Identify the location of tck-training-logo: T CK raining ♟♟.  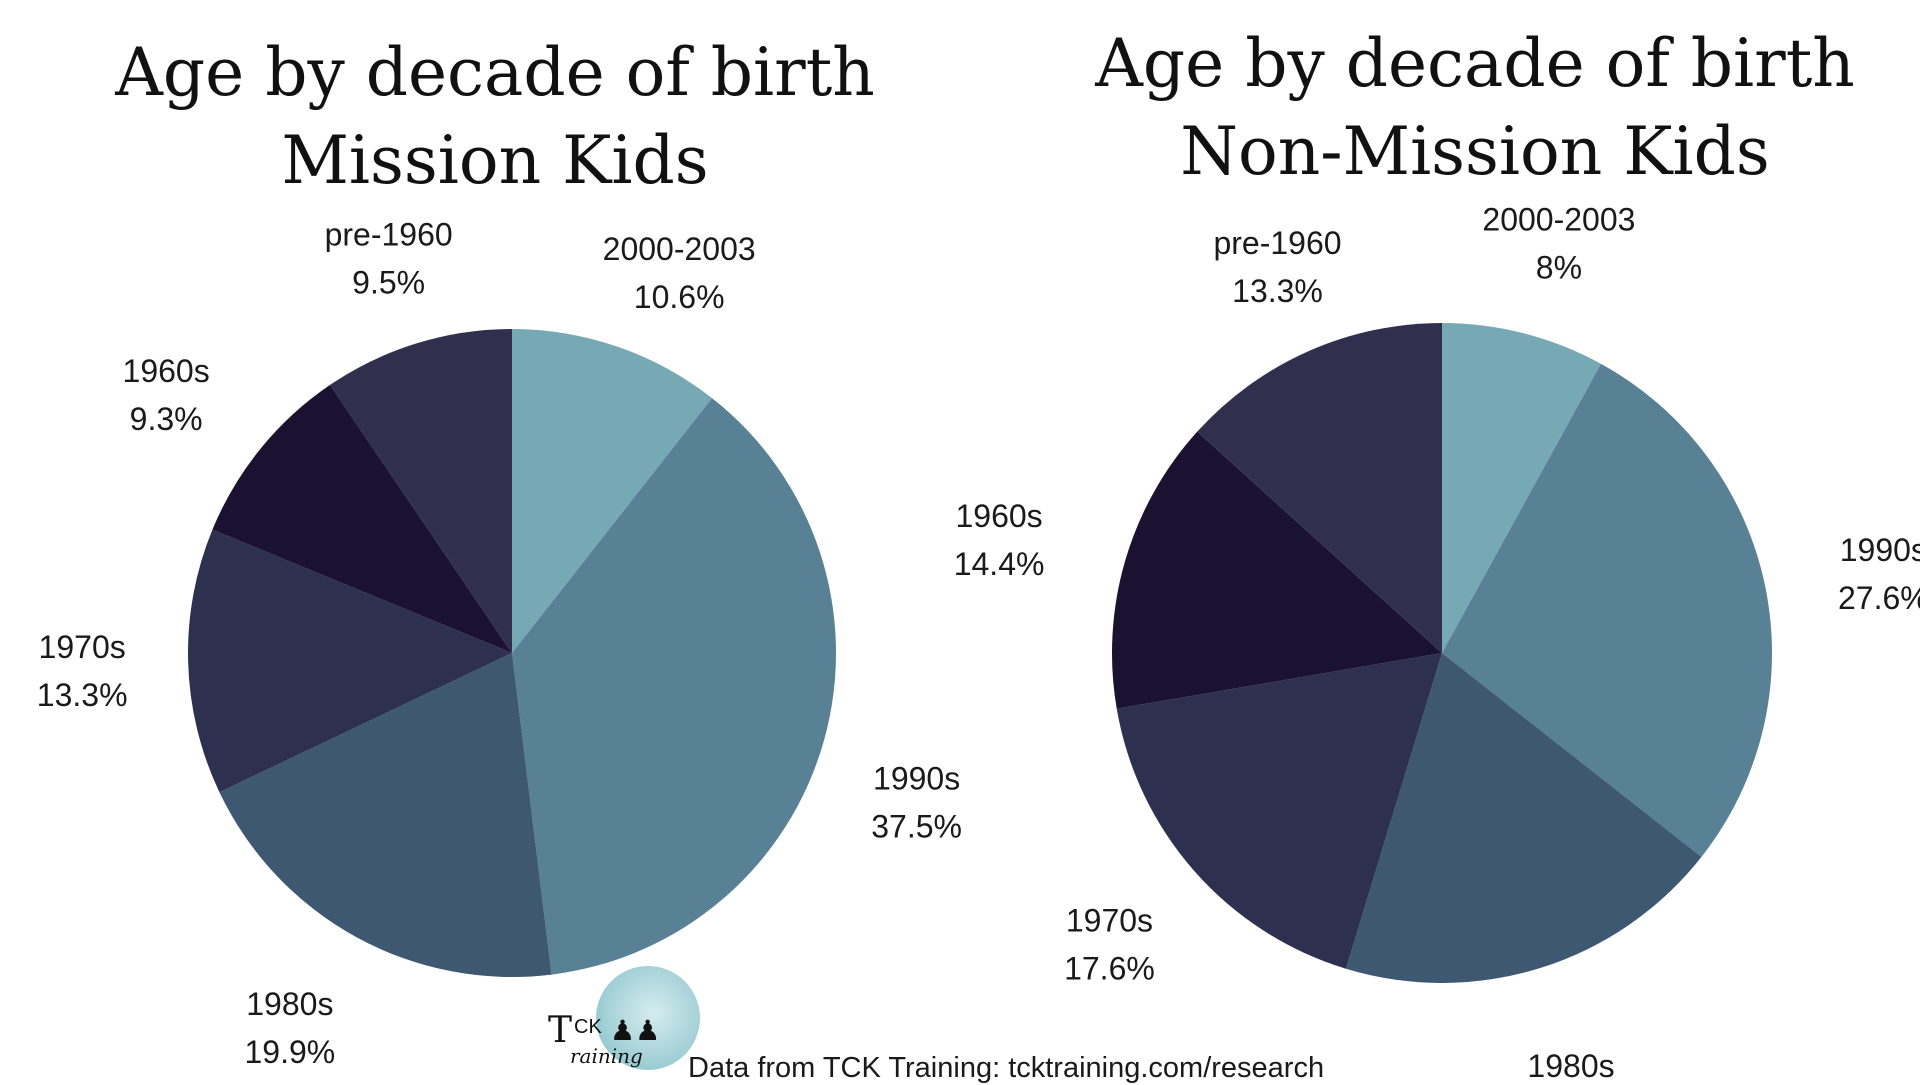
(620, 1023).